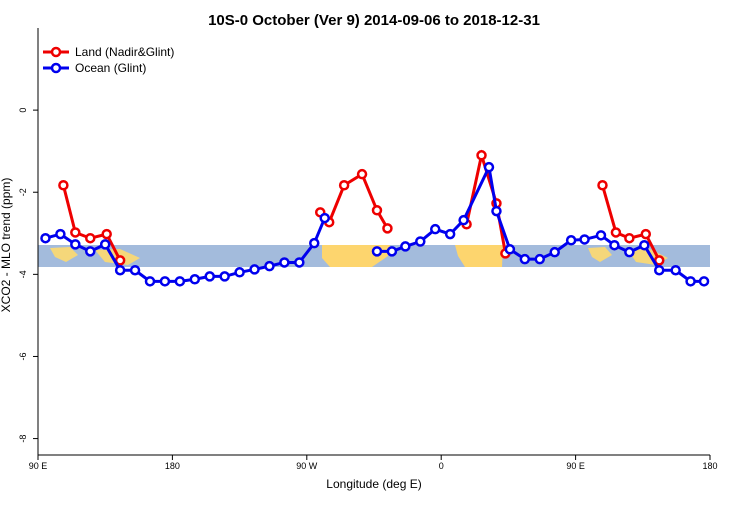 This screenshot has height=505, width=750. What do you see at coordinates (23, 439) in the screenshot?
I see `y-tick-label: -8` at bounding box center [23, 439].